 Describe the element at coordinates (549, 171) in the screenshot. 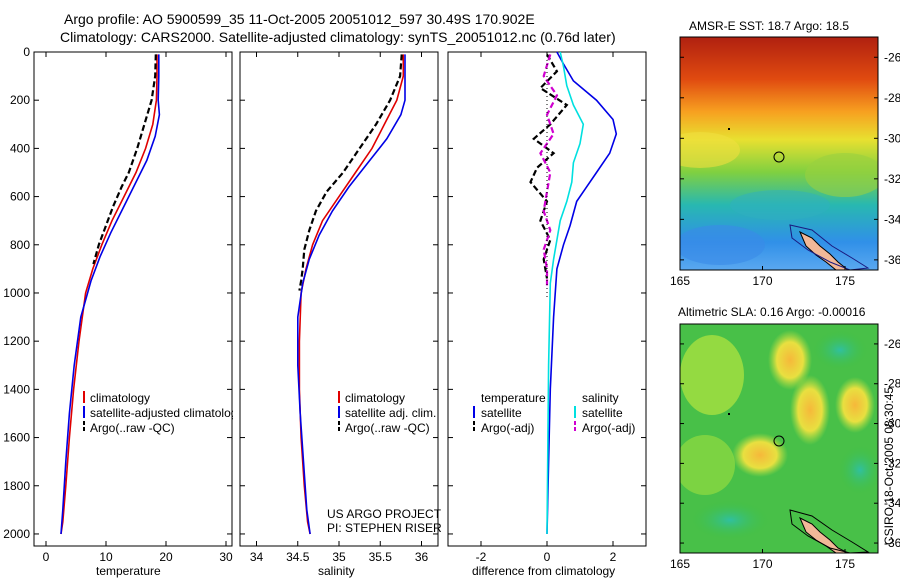

I see `series-line-salinity-argo-adj-` at that location.